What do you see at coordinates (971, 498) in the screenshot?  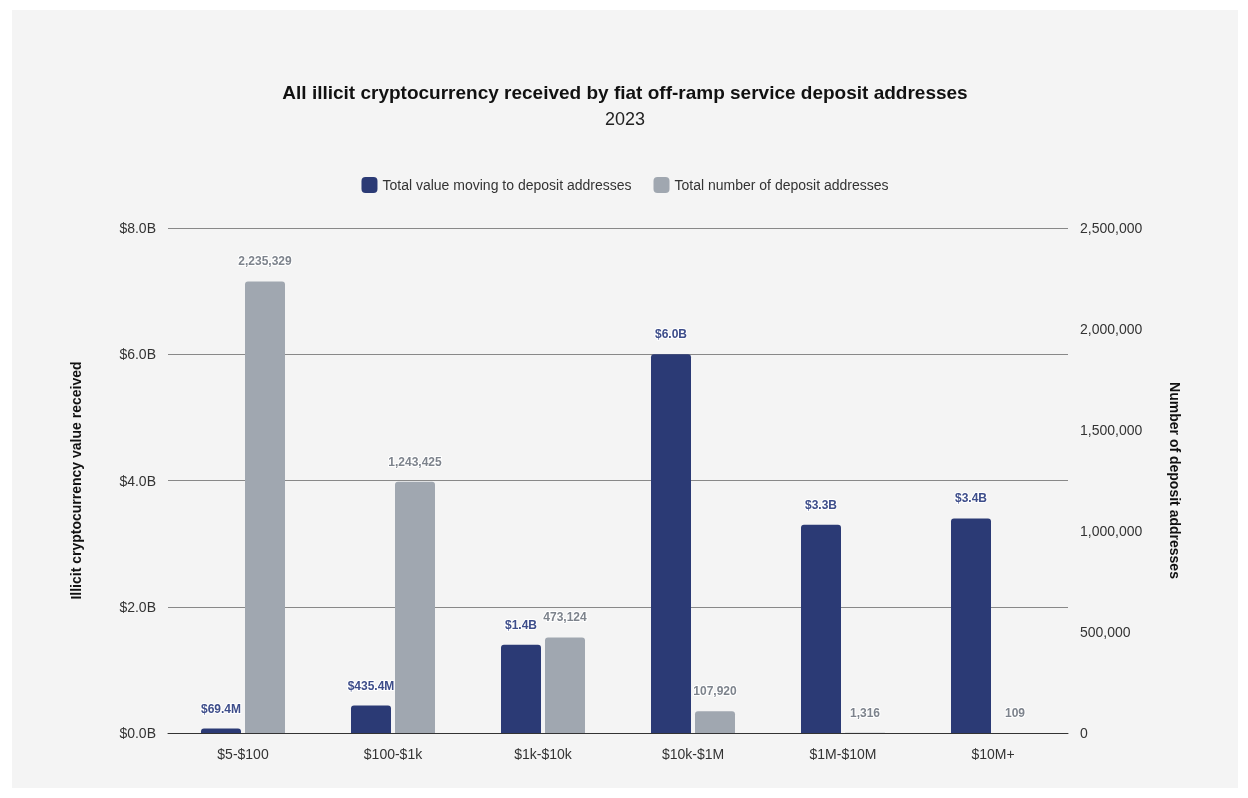 I see `data-label: $3.4B` at bounding box center [971, 498].